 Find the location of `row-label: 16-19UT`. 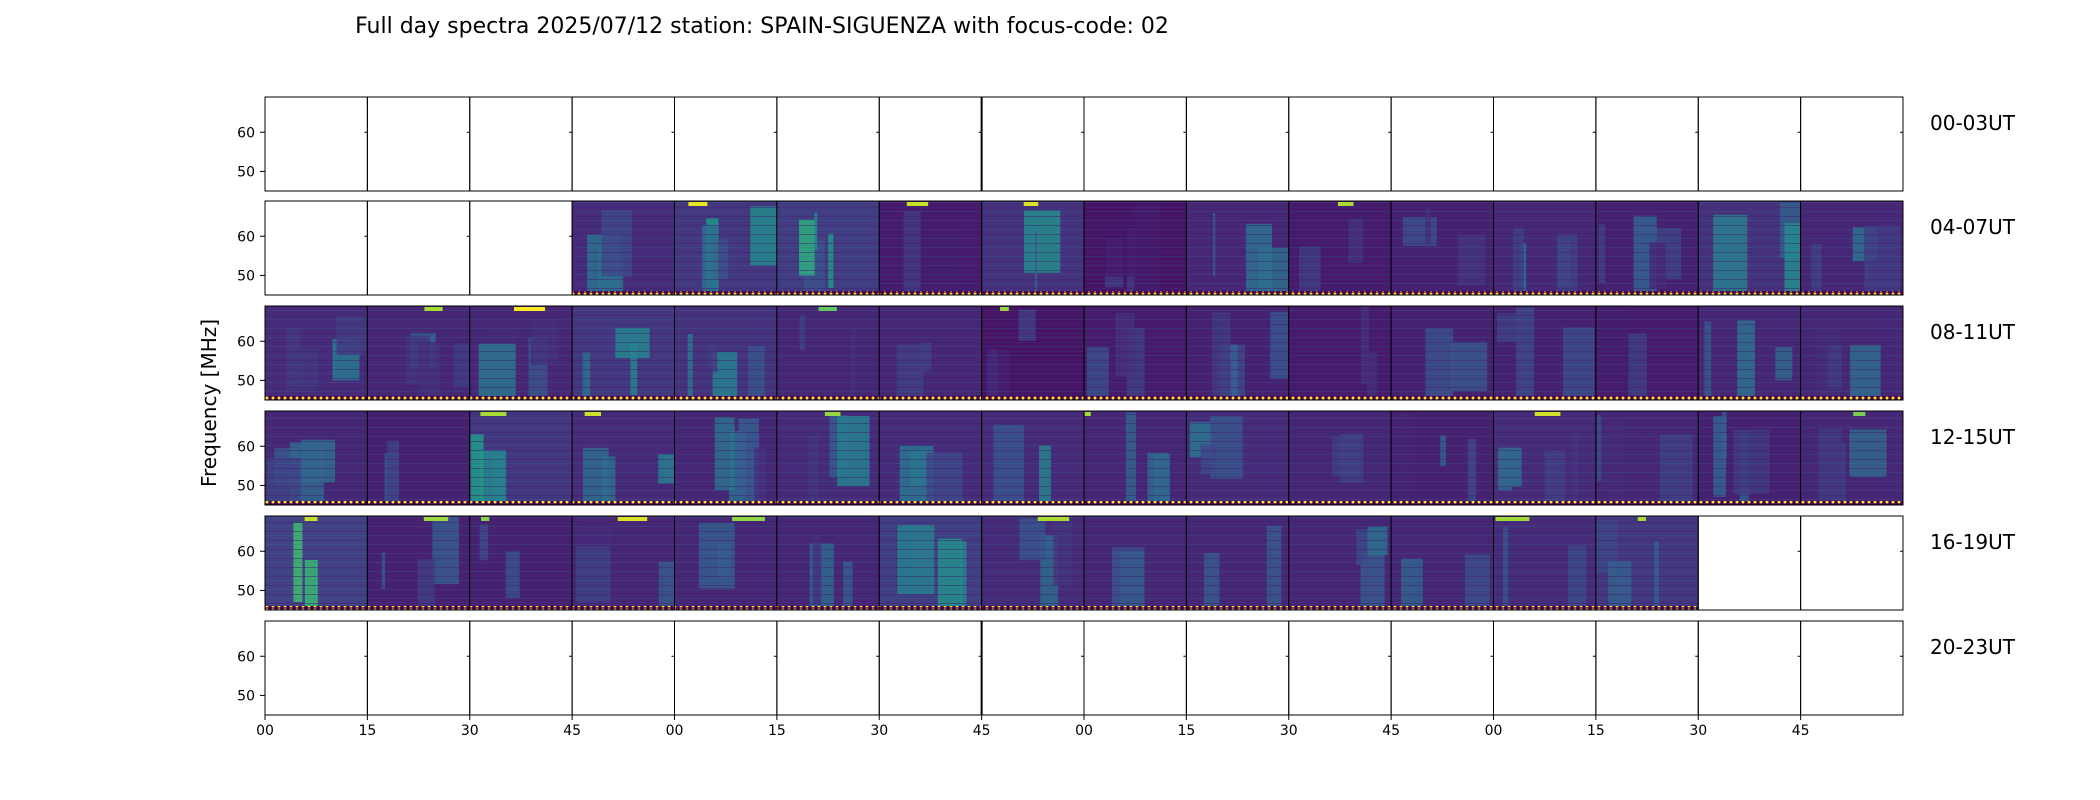

row-label: 16-19UT is located at coordinates (1973, 542).